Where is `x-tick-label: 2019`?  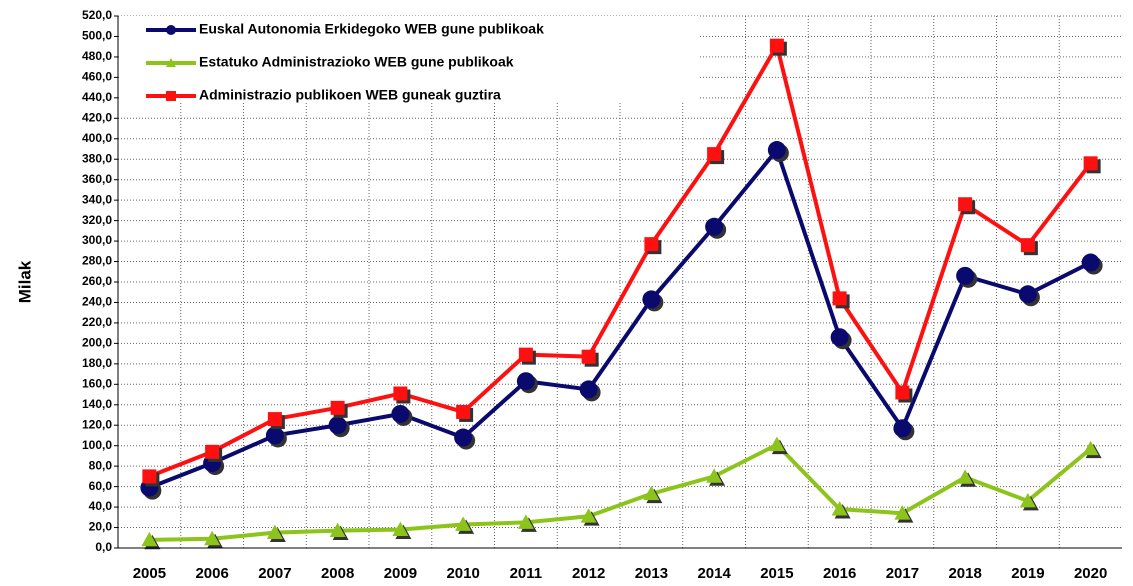
x-tick-label: 2019 is located at coordinates (1027, 573).